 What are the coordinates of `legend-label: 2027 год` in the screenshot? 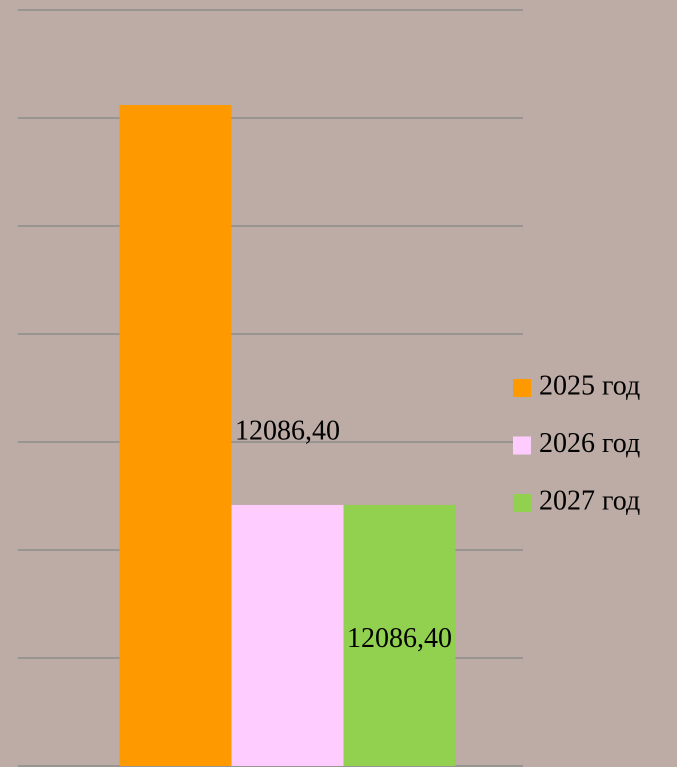 It's located at (589, 500).